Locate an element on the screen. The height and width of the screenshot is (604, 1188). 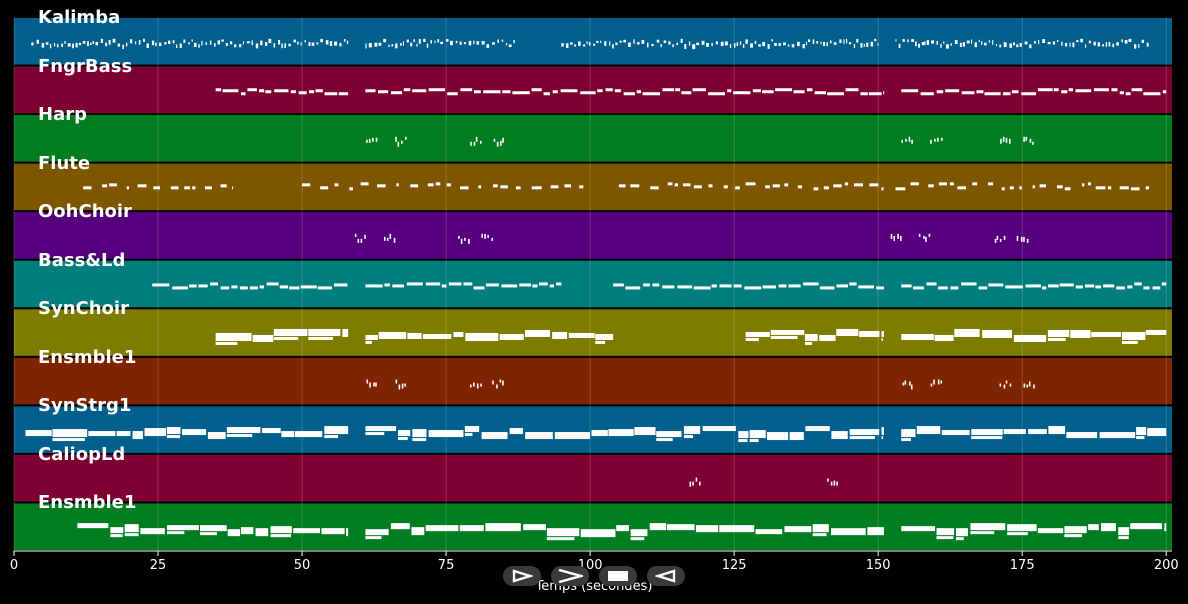
stop-button is located at coordinates (618, 576).